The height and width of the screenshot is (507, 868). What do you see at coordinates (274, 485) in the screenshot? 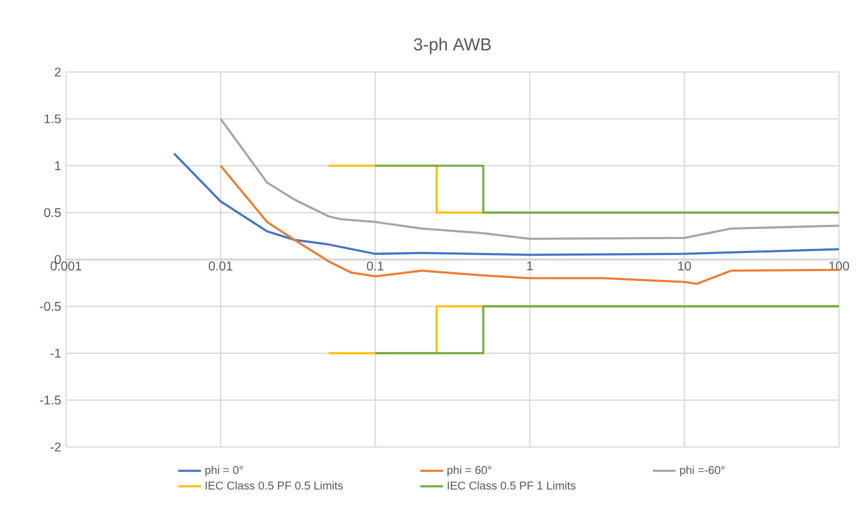
I see `legend-label: IEC Class 0.5 PF 0.5 Limits` at bounding box center [274, 485].